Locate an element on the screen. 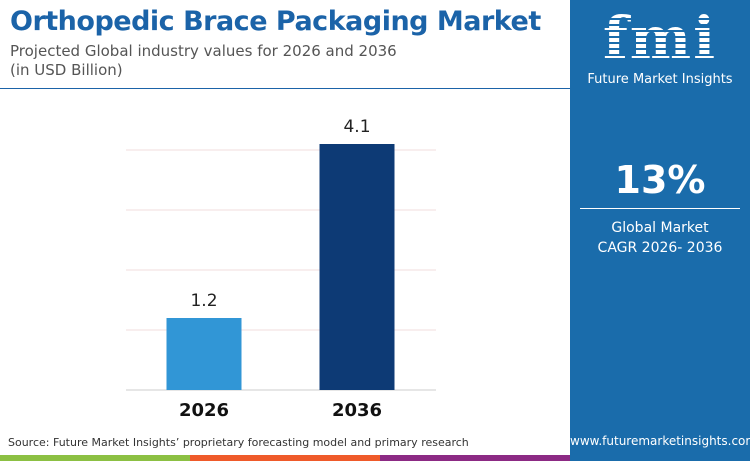 The width and height of the screenshot is (750, 461). fmi-logo: fmi Future Market Insights is located at coordinates (660, 47).